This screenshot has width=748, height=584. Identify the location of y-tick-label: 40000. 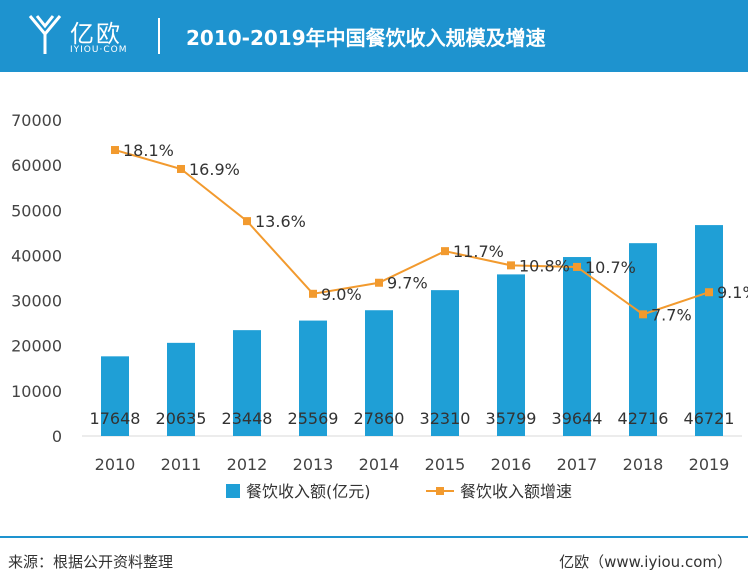
(36, 255).